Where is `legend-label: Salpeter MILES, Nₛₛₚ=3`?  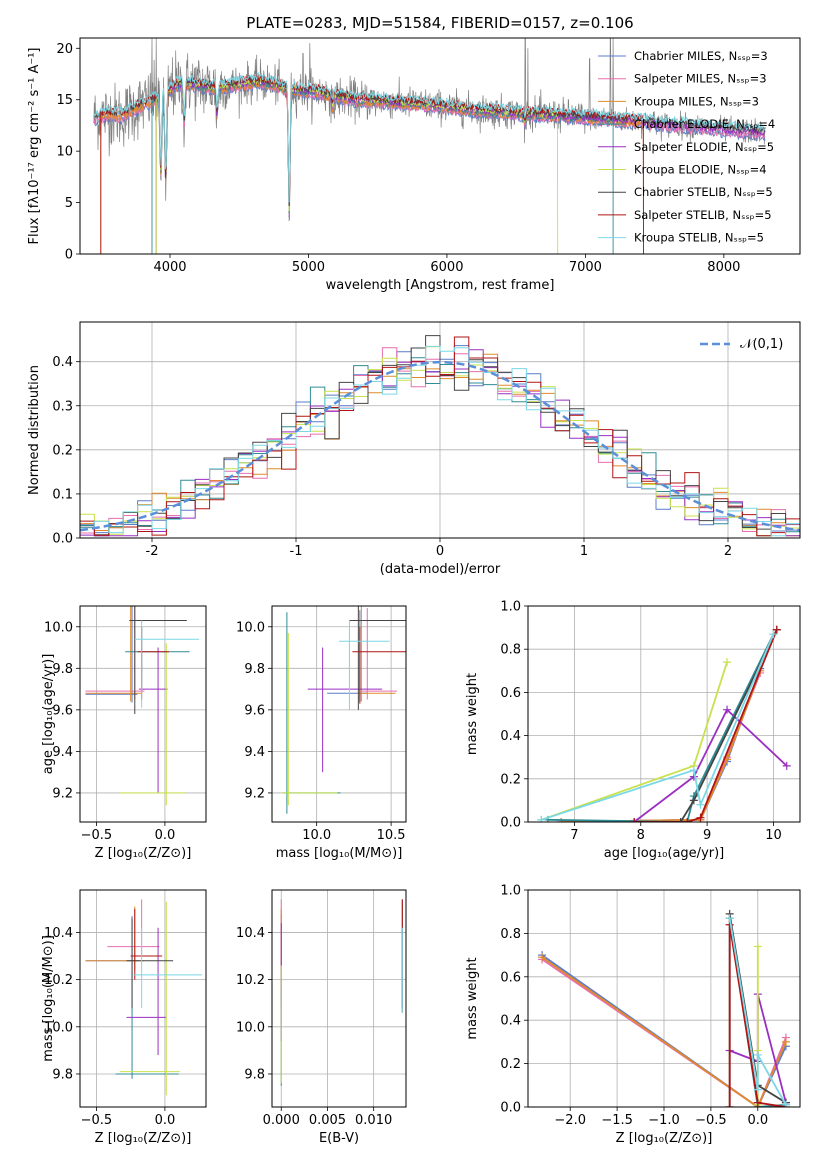 legend-label: Salpeter MILES, Nₛₛₚ=3 is located at coordinates (700, 79).